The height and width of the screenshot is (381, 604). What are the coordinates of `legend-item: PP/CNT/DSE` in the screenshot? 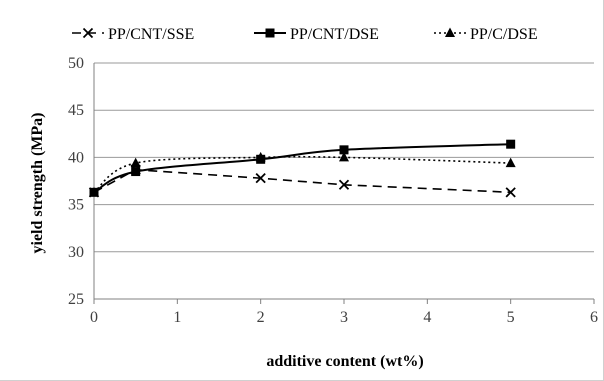 It's located at (316, 34).